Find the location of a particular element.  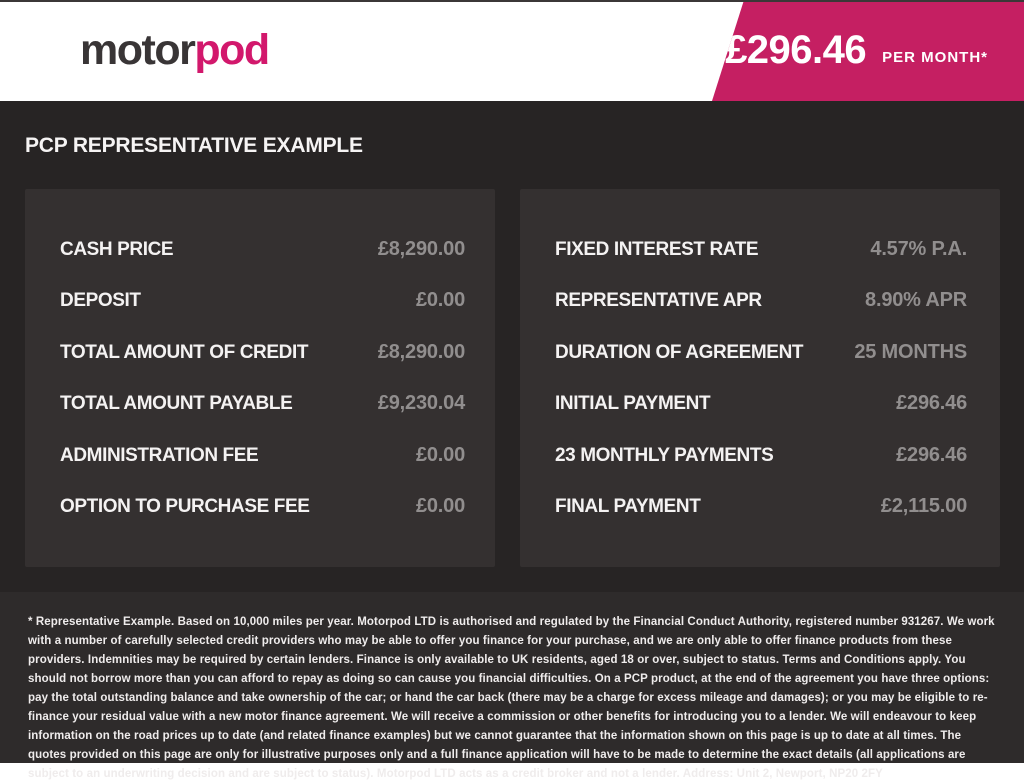

finance-label: TOTAL AMOUNT OF CREDIT is located at coordinates (184, 352).